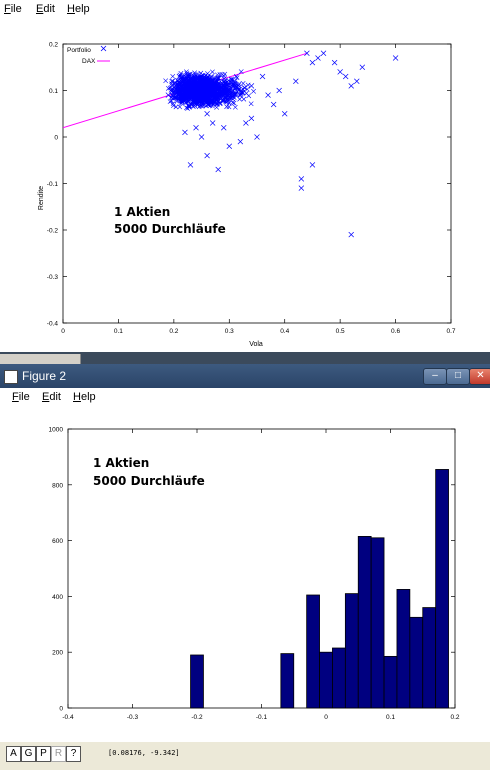  Describe the element at coordinates (53, 231) in the screenshot. I see `y-tick-label: -0.2` at that location.